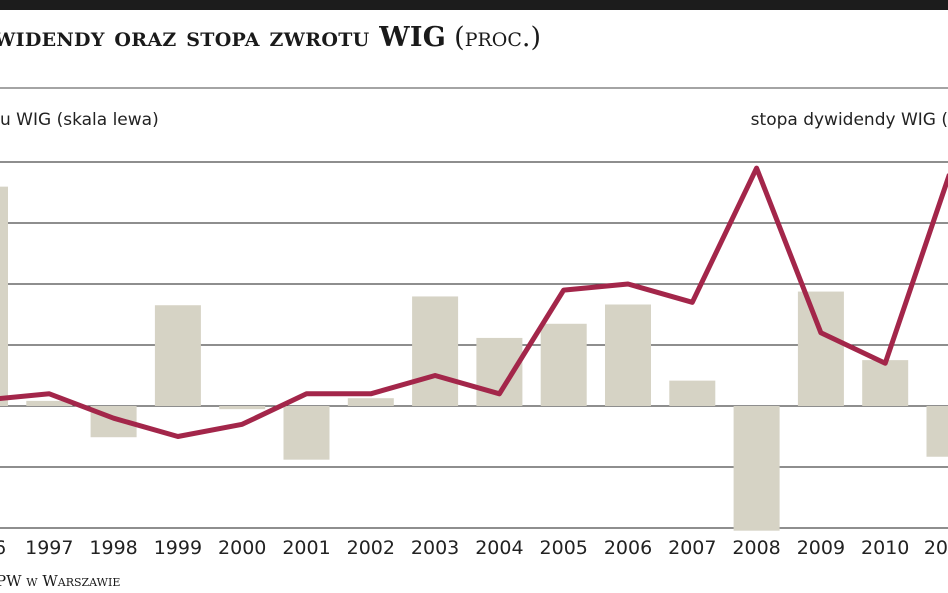 This screenshot has width=948, height=593. Describe the element at coordinates (498, 37) in the screenshot. I see `chart-title-unit: (proc.)` at that location.